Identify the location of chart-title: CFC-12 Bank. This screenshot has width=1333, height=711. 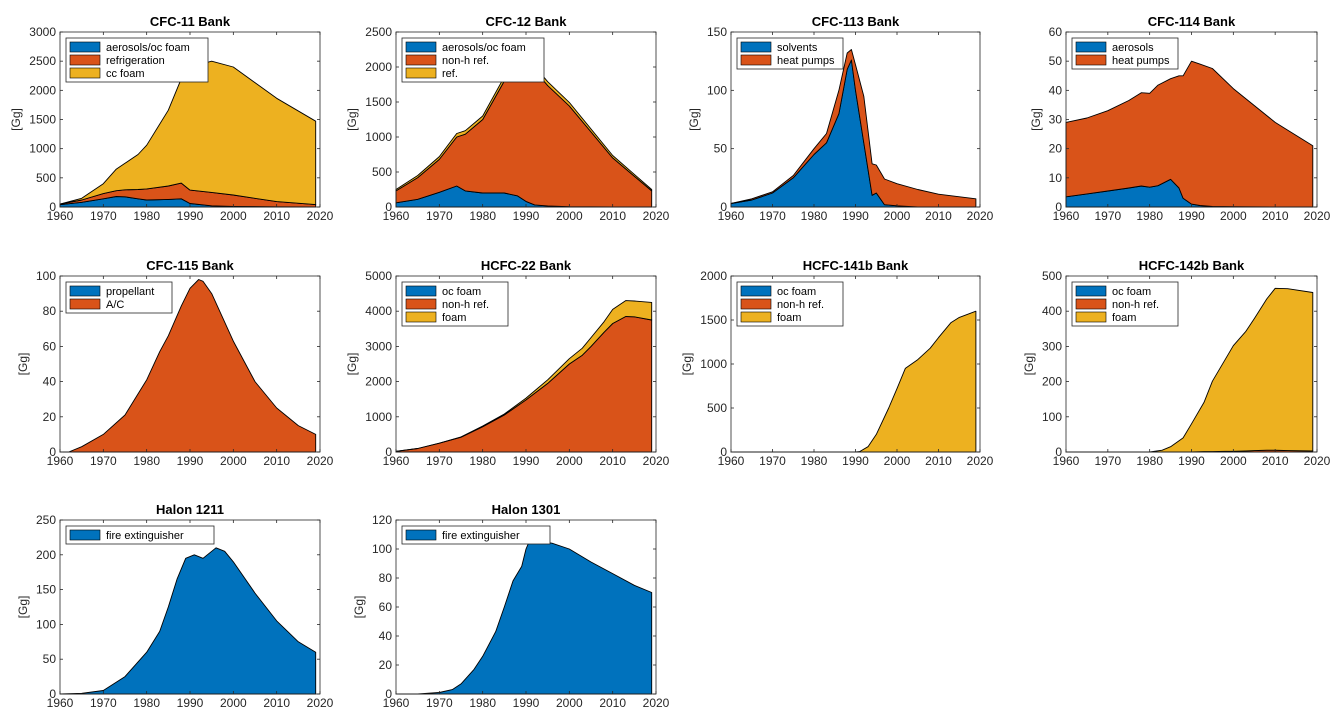
(527, 21).